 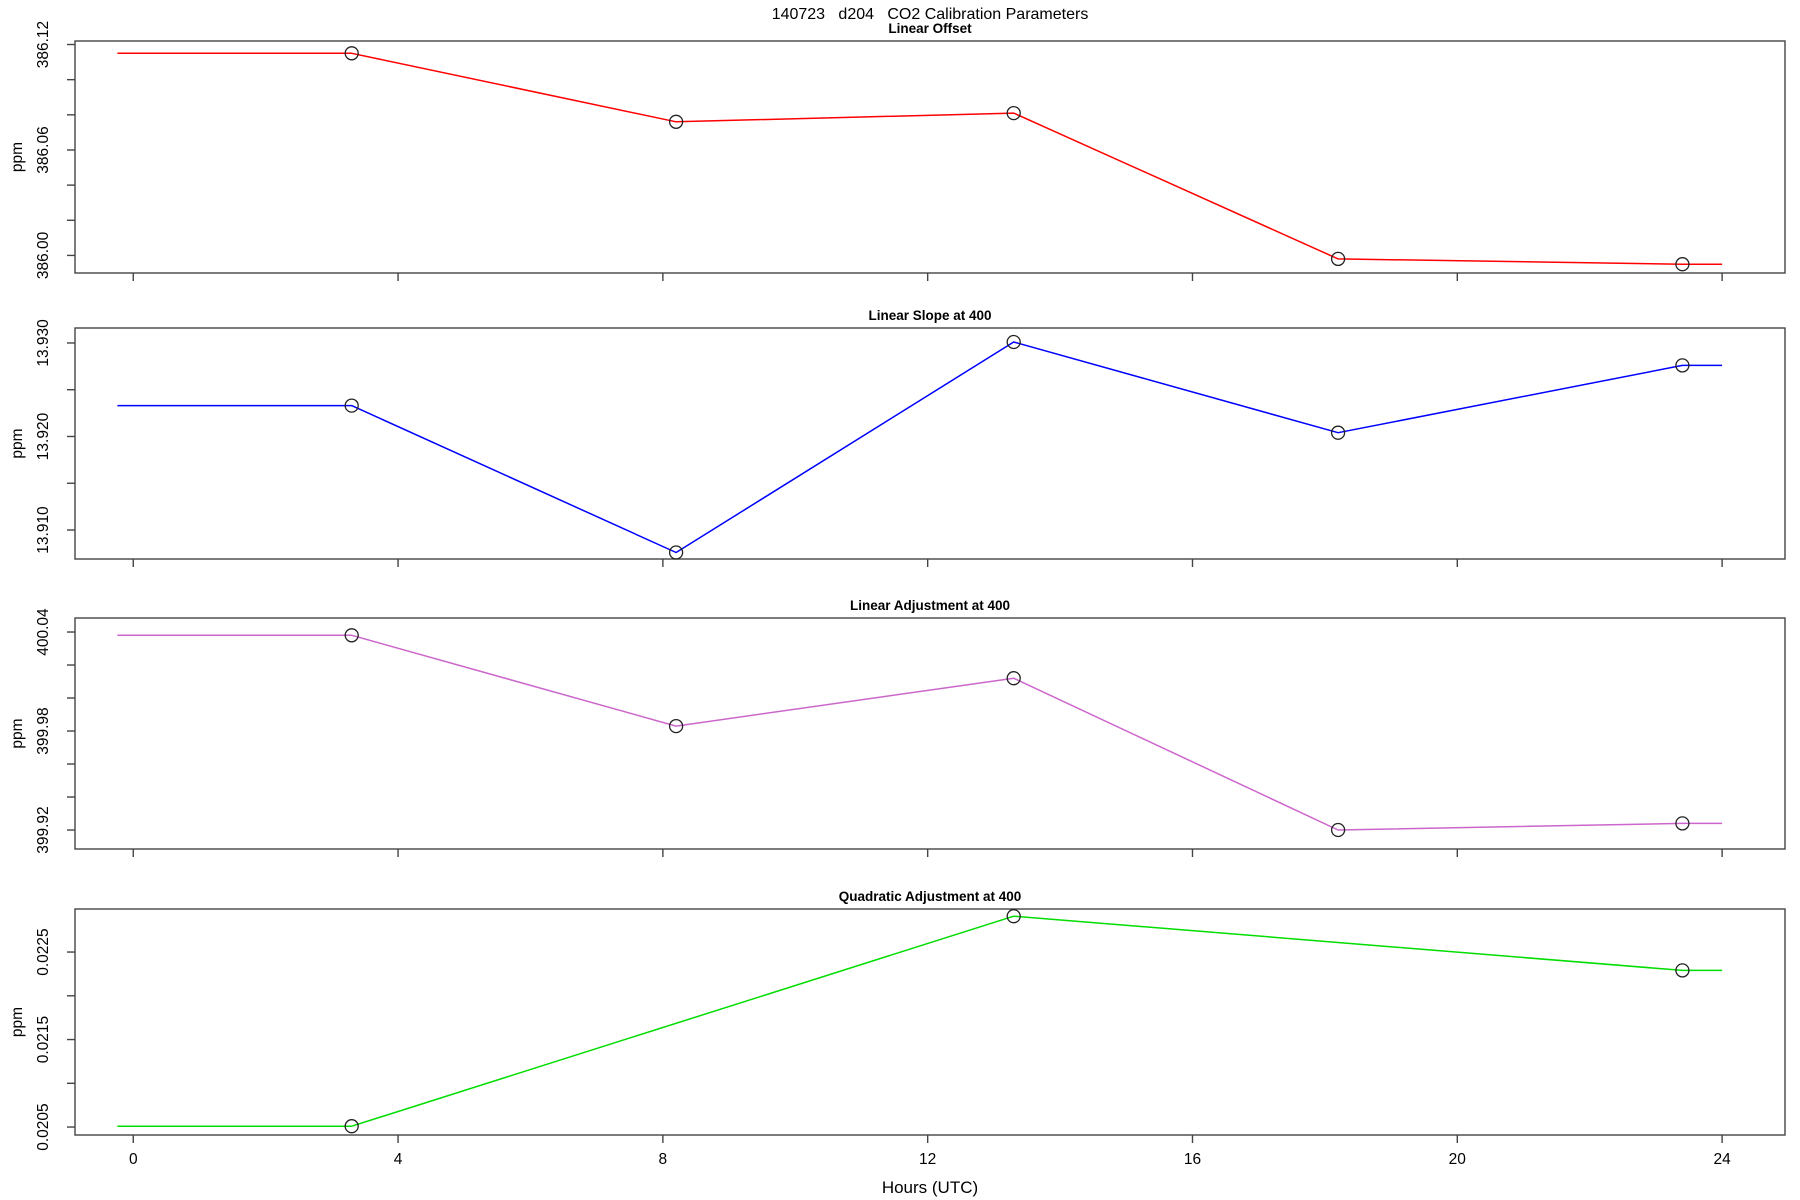 I want to click on x-tick-label-20: 20, so click(x=1458, y=1159).